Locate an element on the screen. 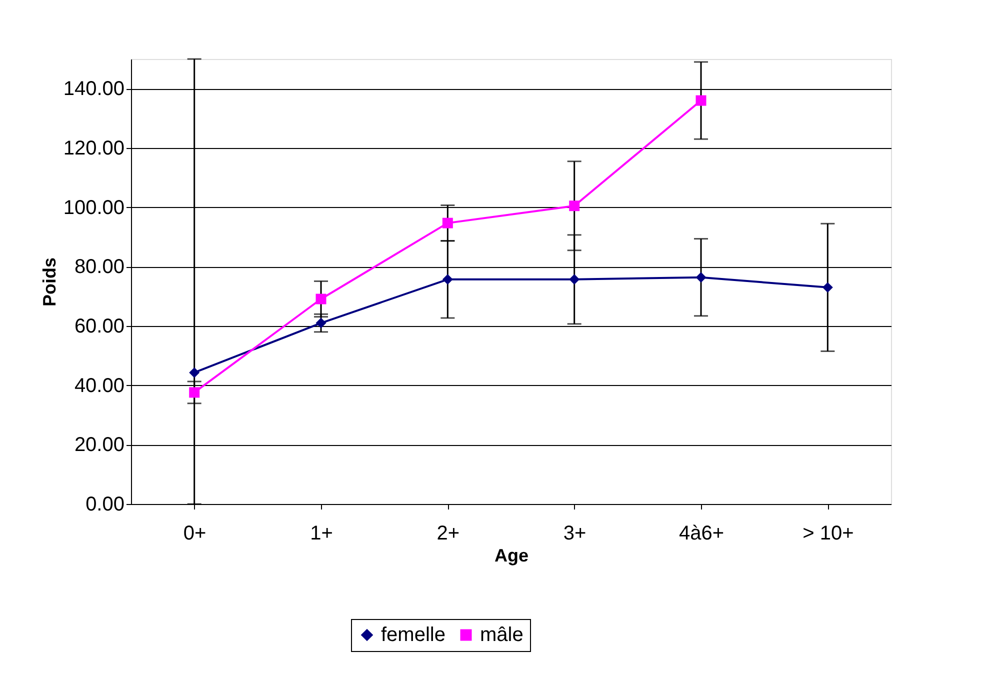 The width and height of the screenshot is (982, 698). y-tick-label: 0.00 is located at coordinates (105, 505).